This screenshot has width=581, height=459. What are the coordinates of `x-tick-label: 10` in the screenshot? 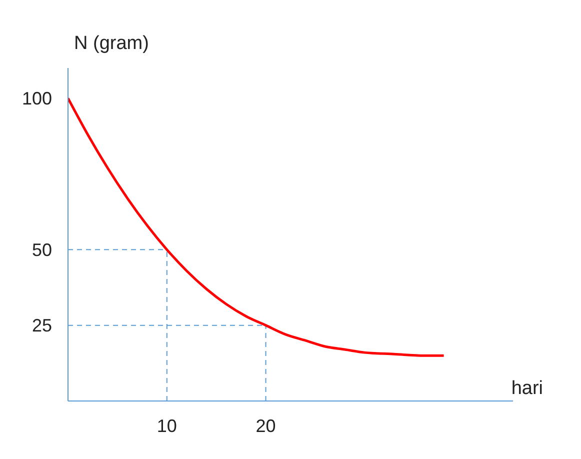 It's located at (166, 426).